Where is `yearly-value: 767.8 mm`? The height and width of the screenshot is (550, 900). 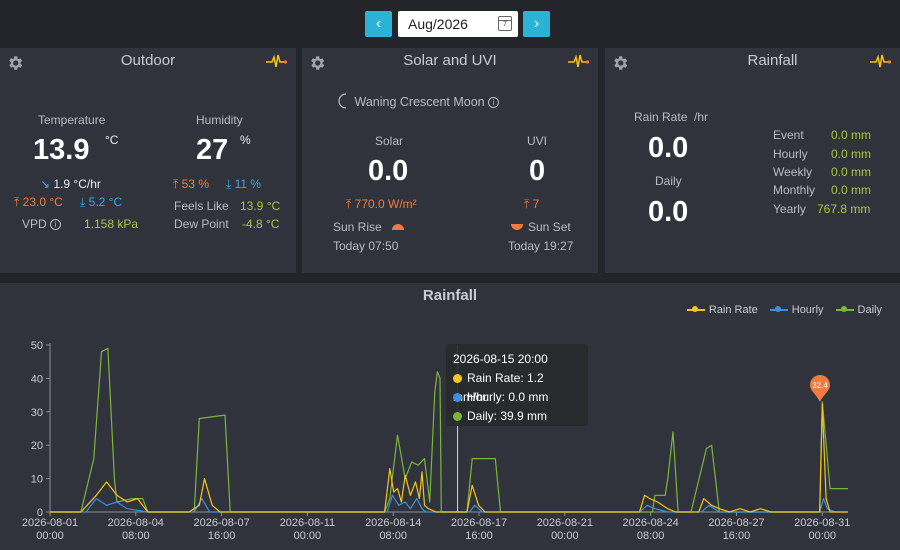 yearly-value: 767.8 mm is located at coordinates (844, 209).